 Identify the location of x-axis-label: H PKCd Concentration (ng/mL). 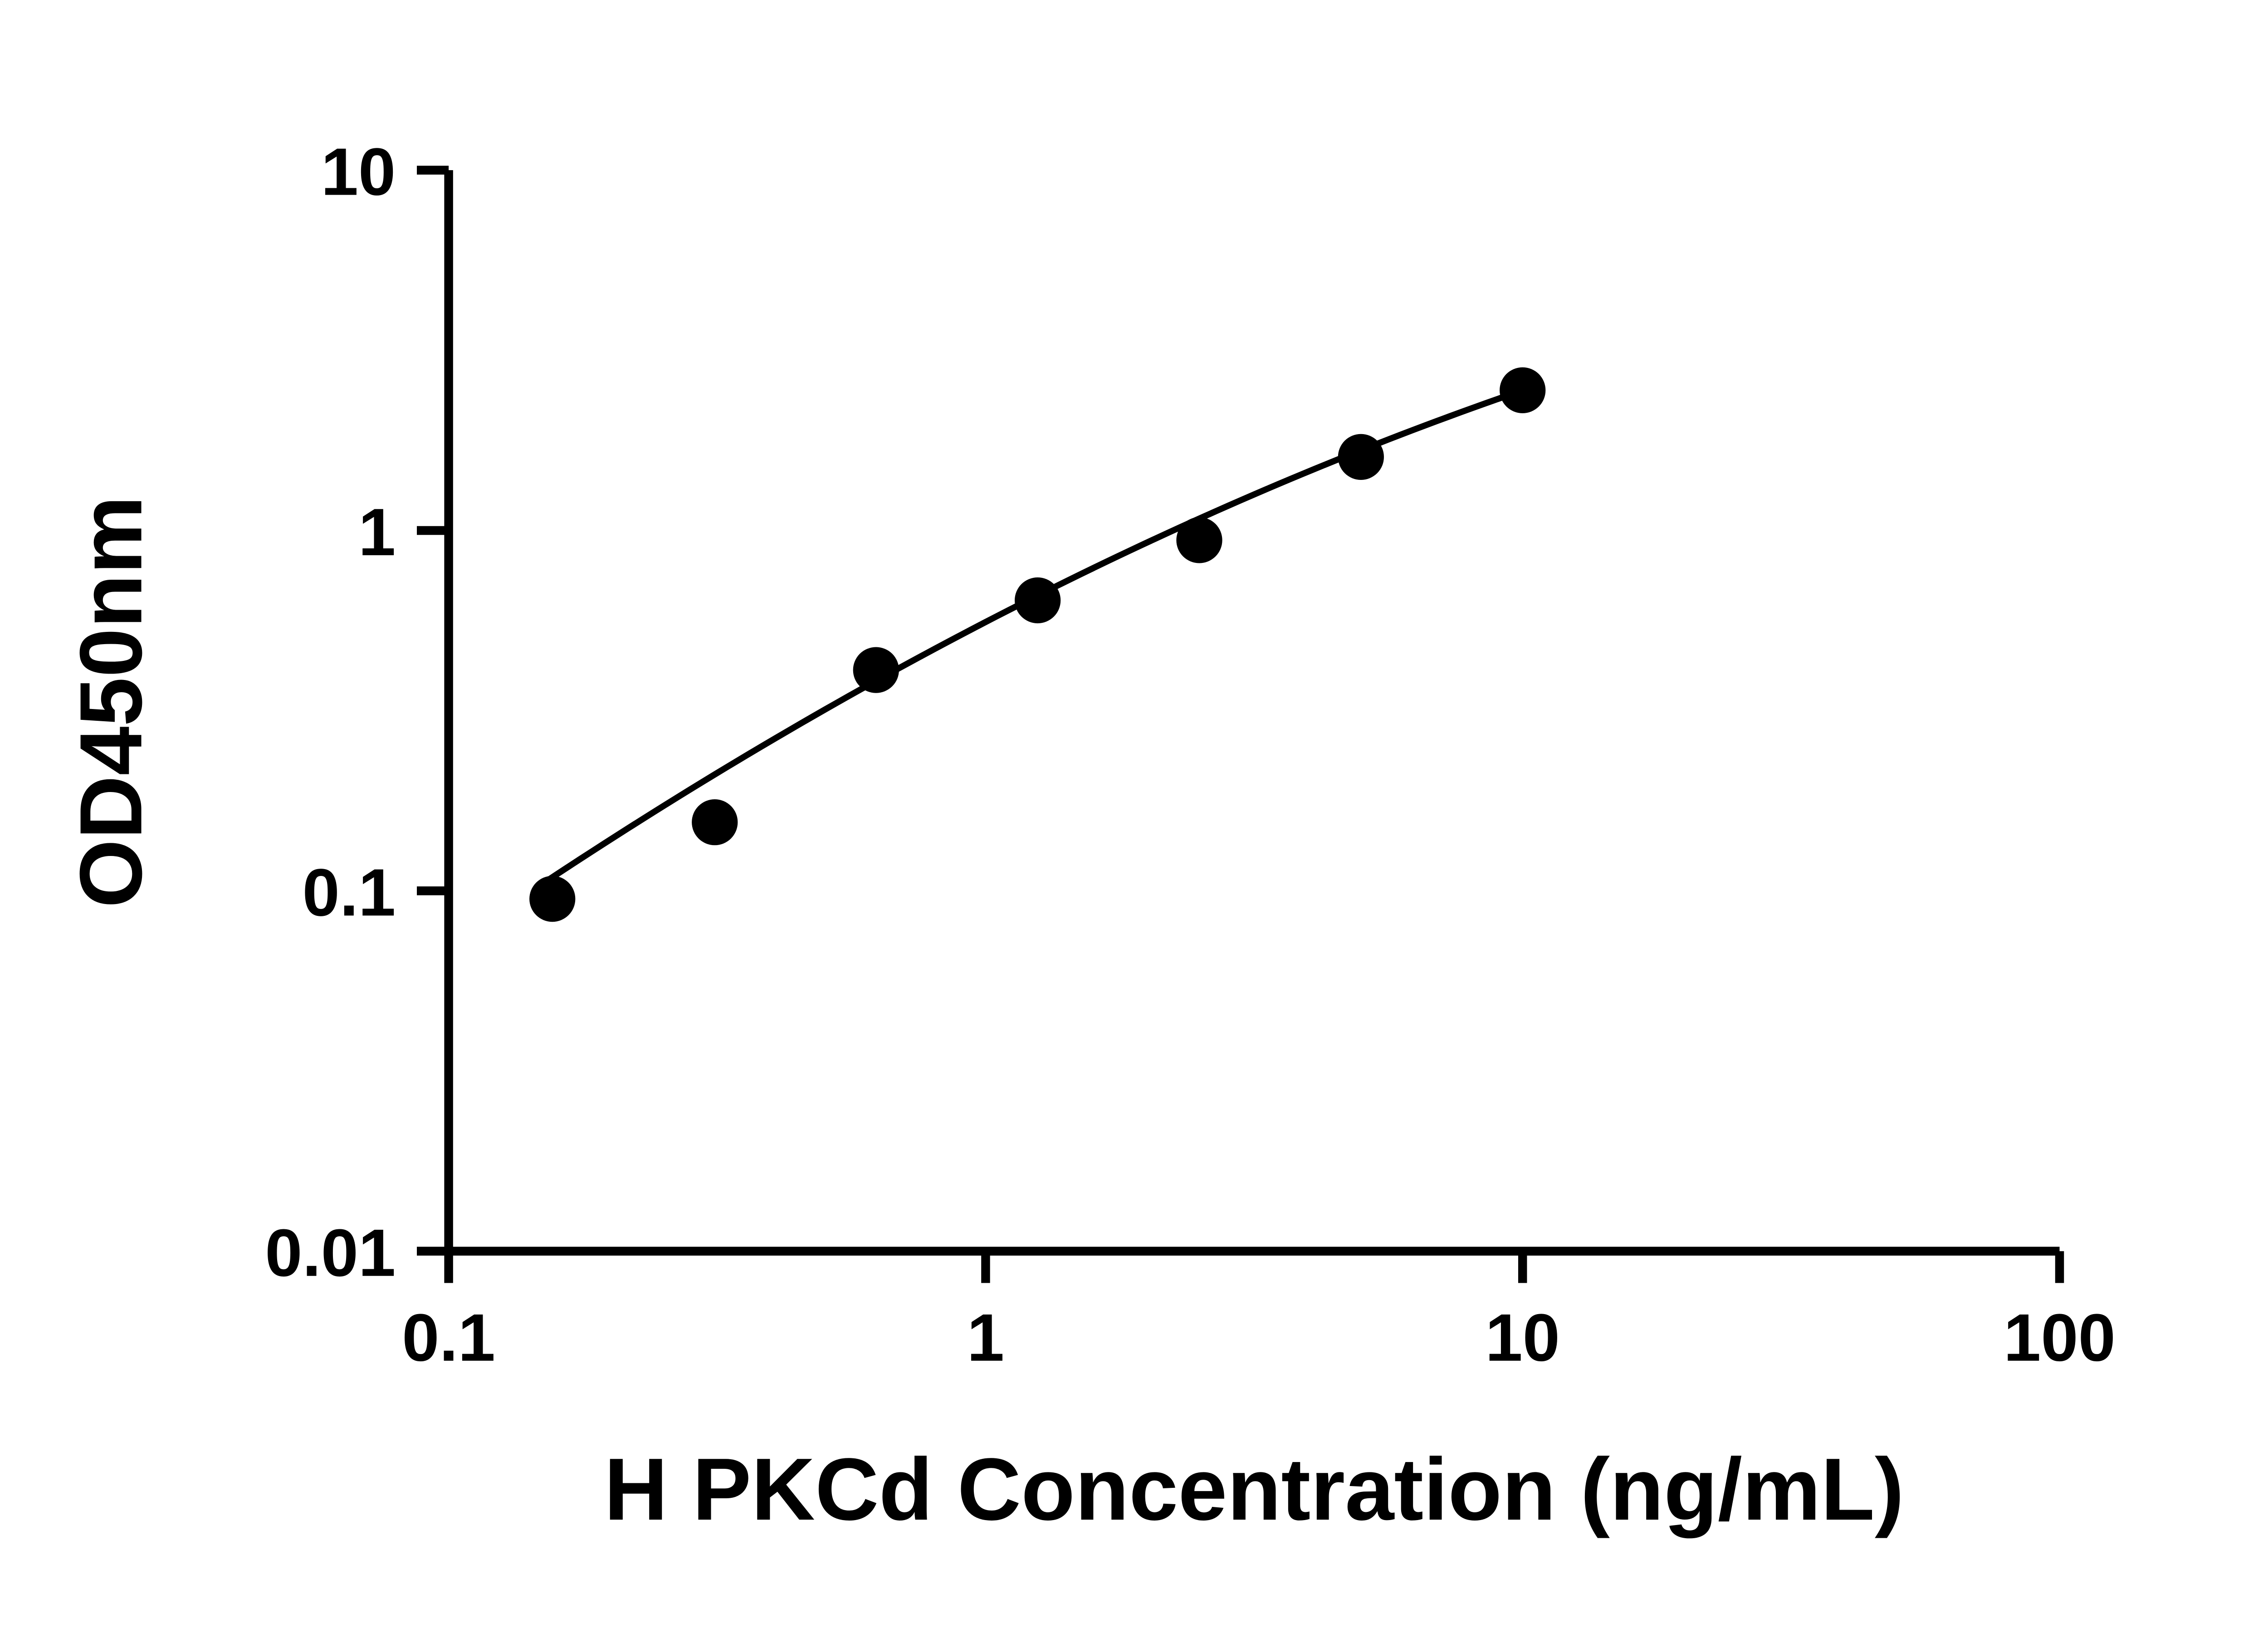
(1254, 1489).